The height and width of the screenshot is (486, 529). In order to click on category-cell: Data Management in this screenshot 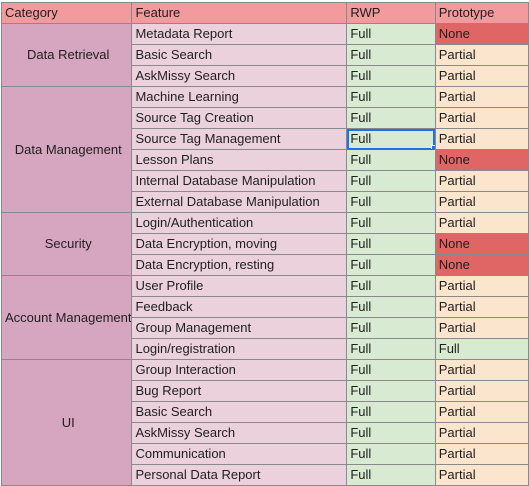, I will do `click(66, 149)`.